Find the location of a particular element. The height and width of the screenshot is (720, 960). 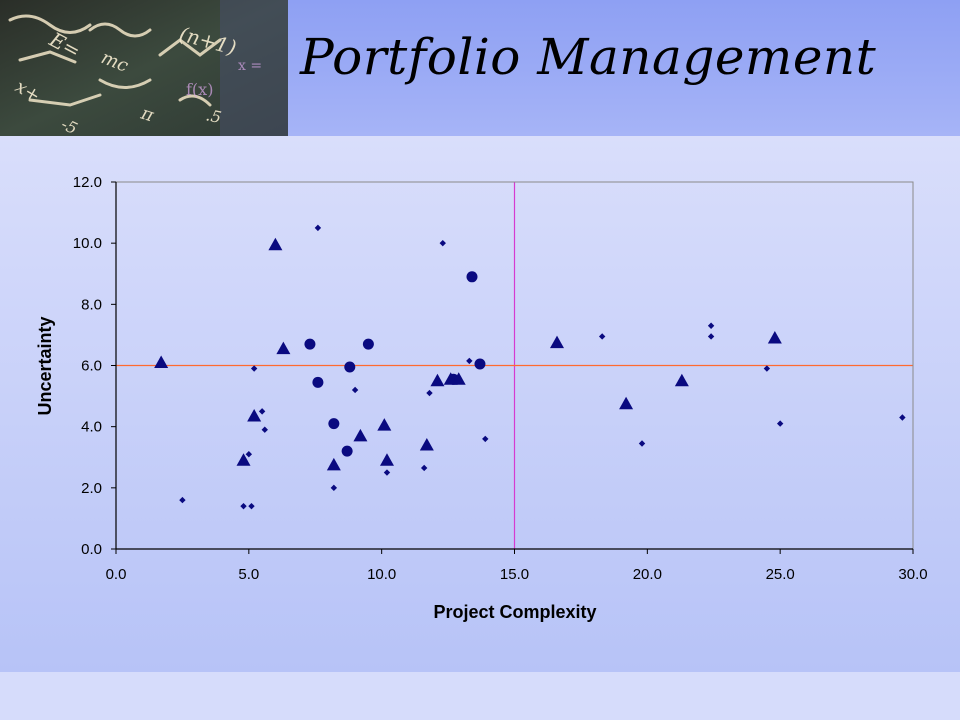

chalkboard-equations-photo: E= mc (n+1) π x+ -5 .5 f(x) x = is located at coordinates (144, 68).